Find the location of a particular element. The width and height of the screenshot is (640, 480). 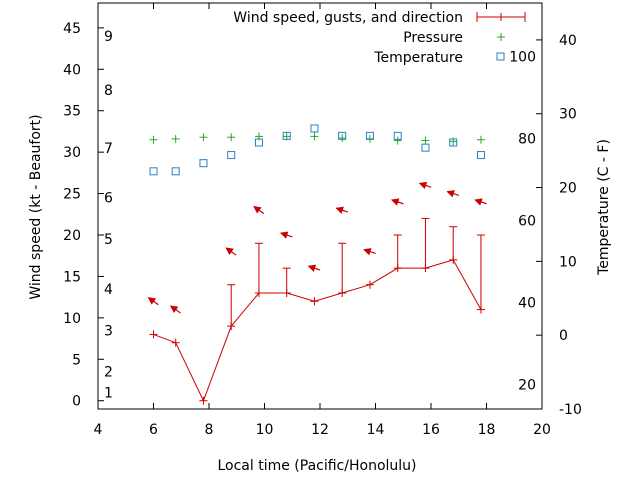

y-tick-label-left: 5 is located at coordinates (76, 360).